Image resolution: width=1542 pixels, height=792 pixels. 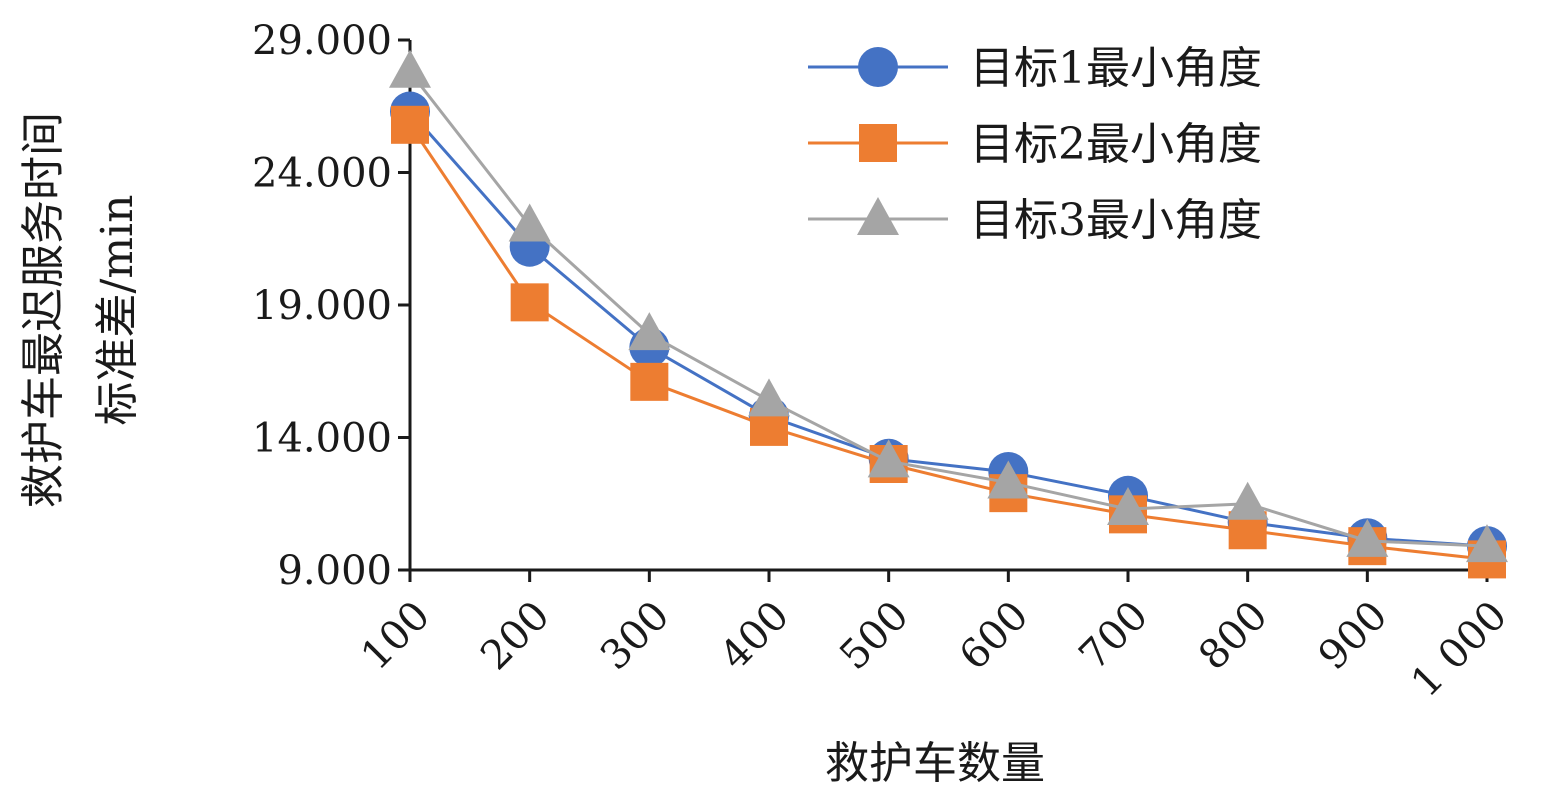 What do you see at coordinates (334, 571) in the screenshot?
I see `y-tick-label: 9.000` at bounding box center [334, 571].